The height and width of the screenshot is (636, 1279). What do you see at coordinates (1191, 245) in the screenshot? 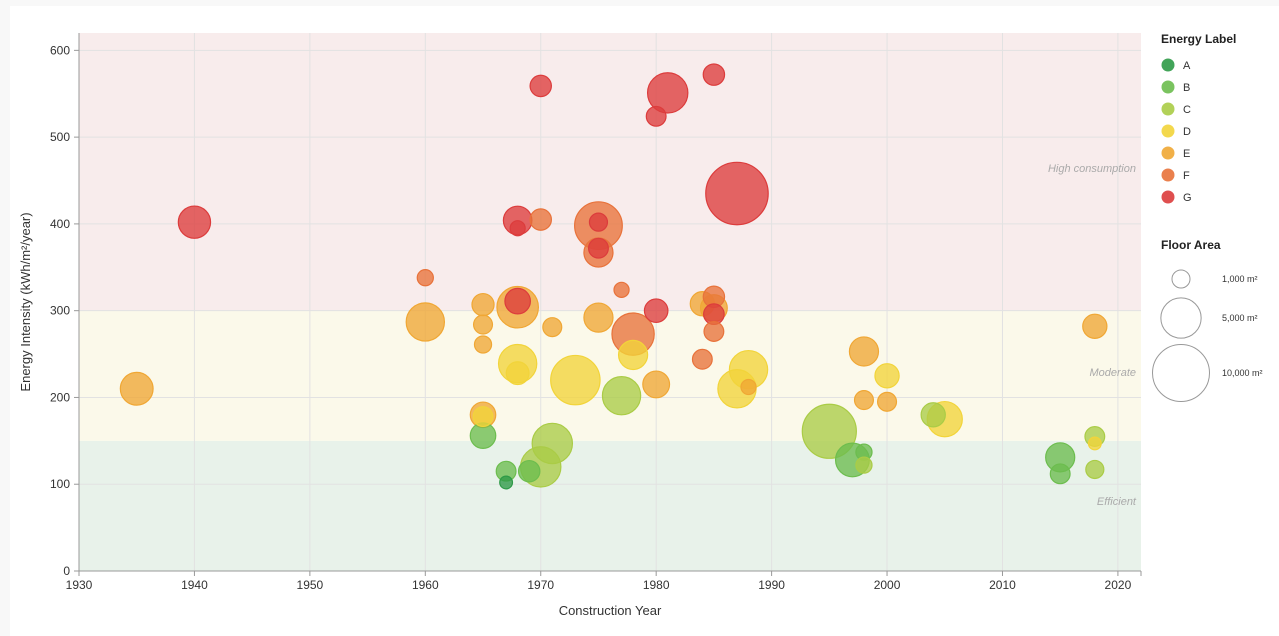
I see `floor-area-legend-title: Floor Area` at bounding box center [1191, 245].